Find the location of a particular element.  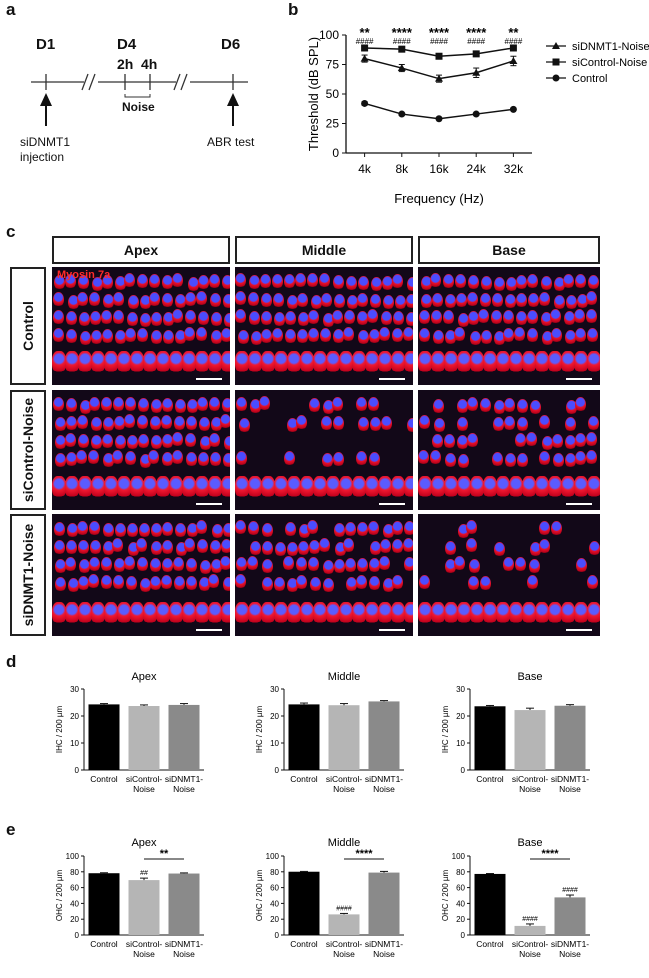

bar-chart-title: Middle is located at coordinates (344, 677).